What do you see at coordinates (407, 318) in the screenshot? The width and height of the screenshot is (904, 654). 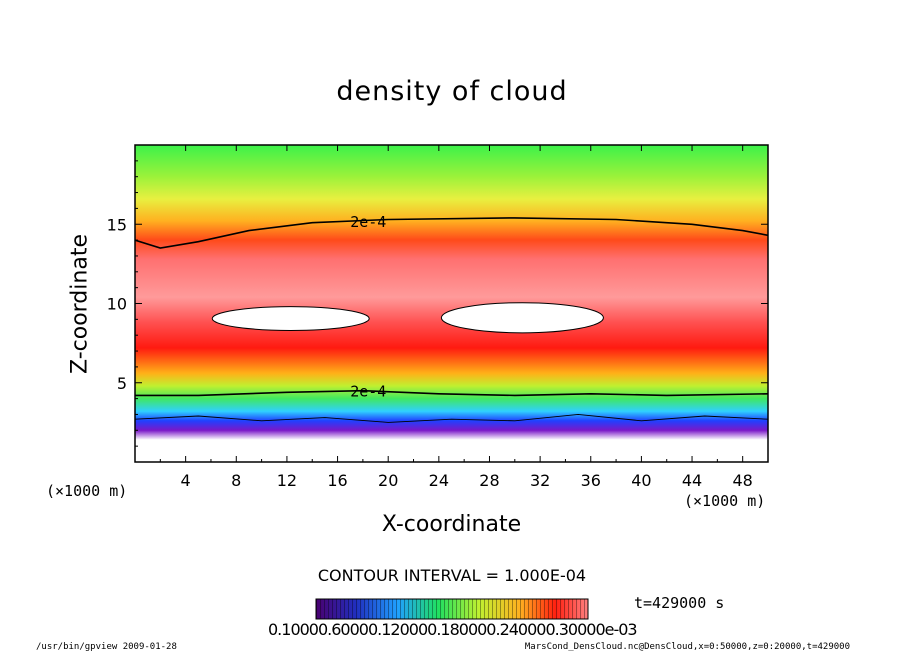 I see `saturated-regions` at bounding box center [407, 318].